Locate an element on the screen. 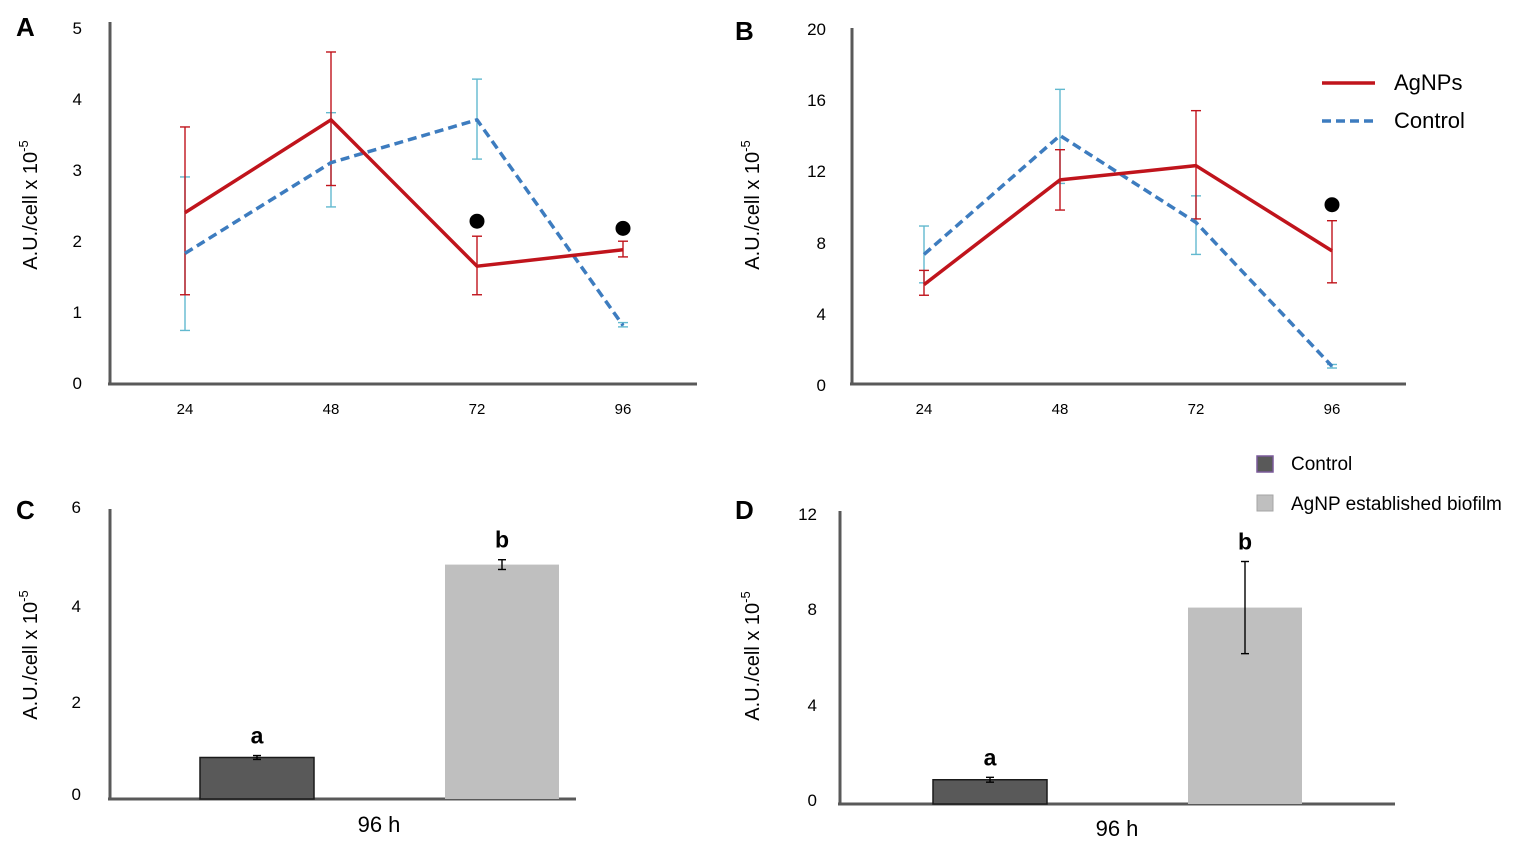 This screenshot has height=841, width=1538. panel-b-plot is located at coordinates (1129, 228).